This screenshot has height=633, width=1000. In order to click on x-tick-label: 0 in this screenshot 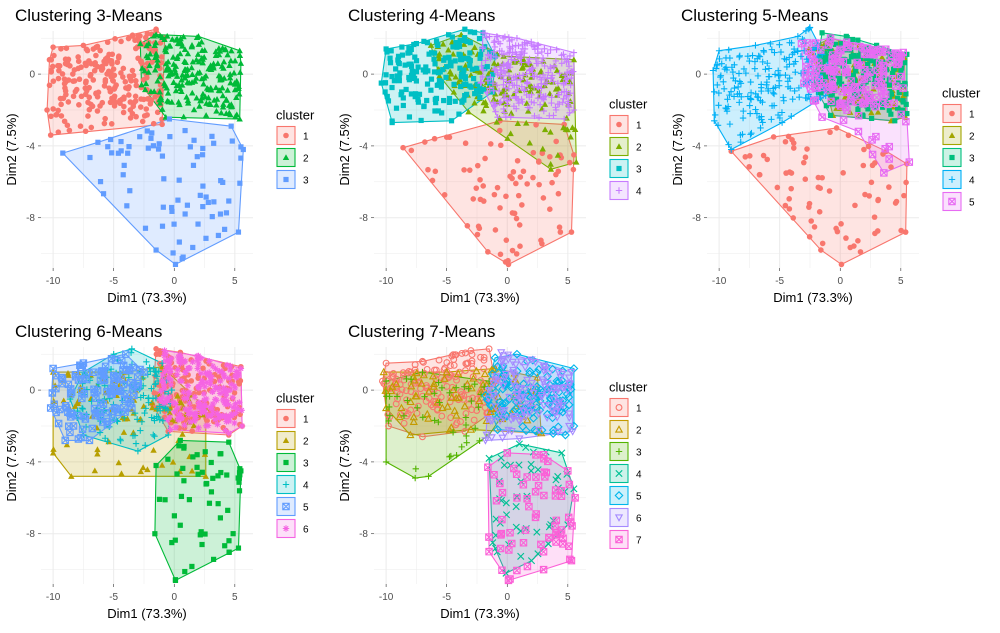, I will do `click(174, 281)`.